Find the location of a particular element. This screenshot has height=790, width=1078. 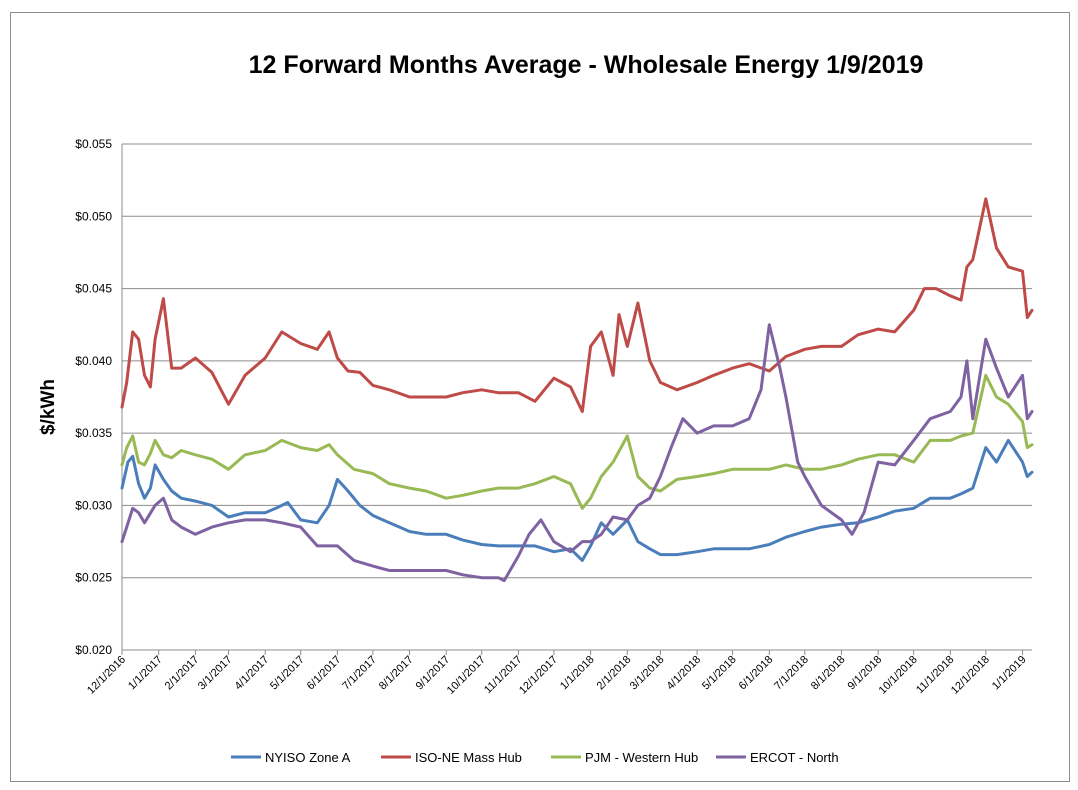

x-tick-label: 7/1/2018 is located at coordinates (791, 673).